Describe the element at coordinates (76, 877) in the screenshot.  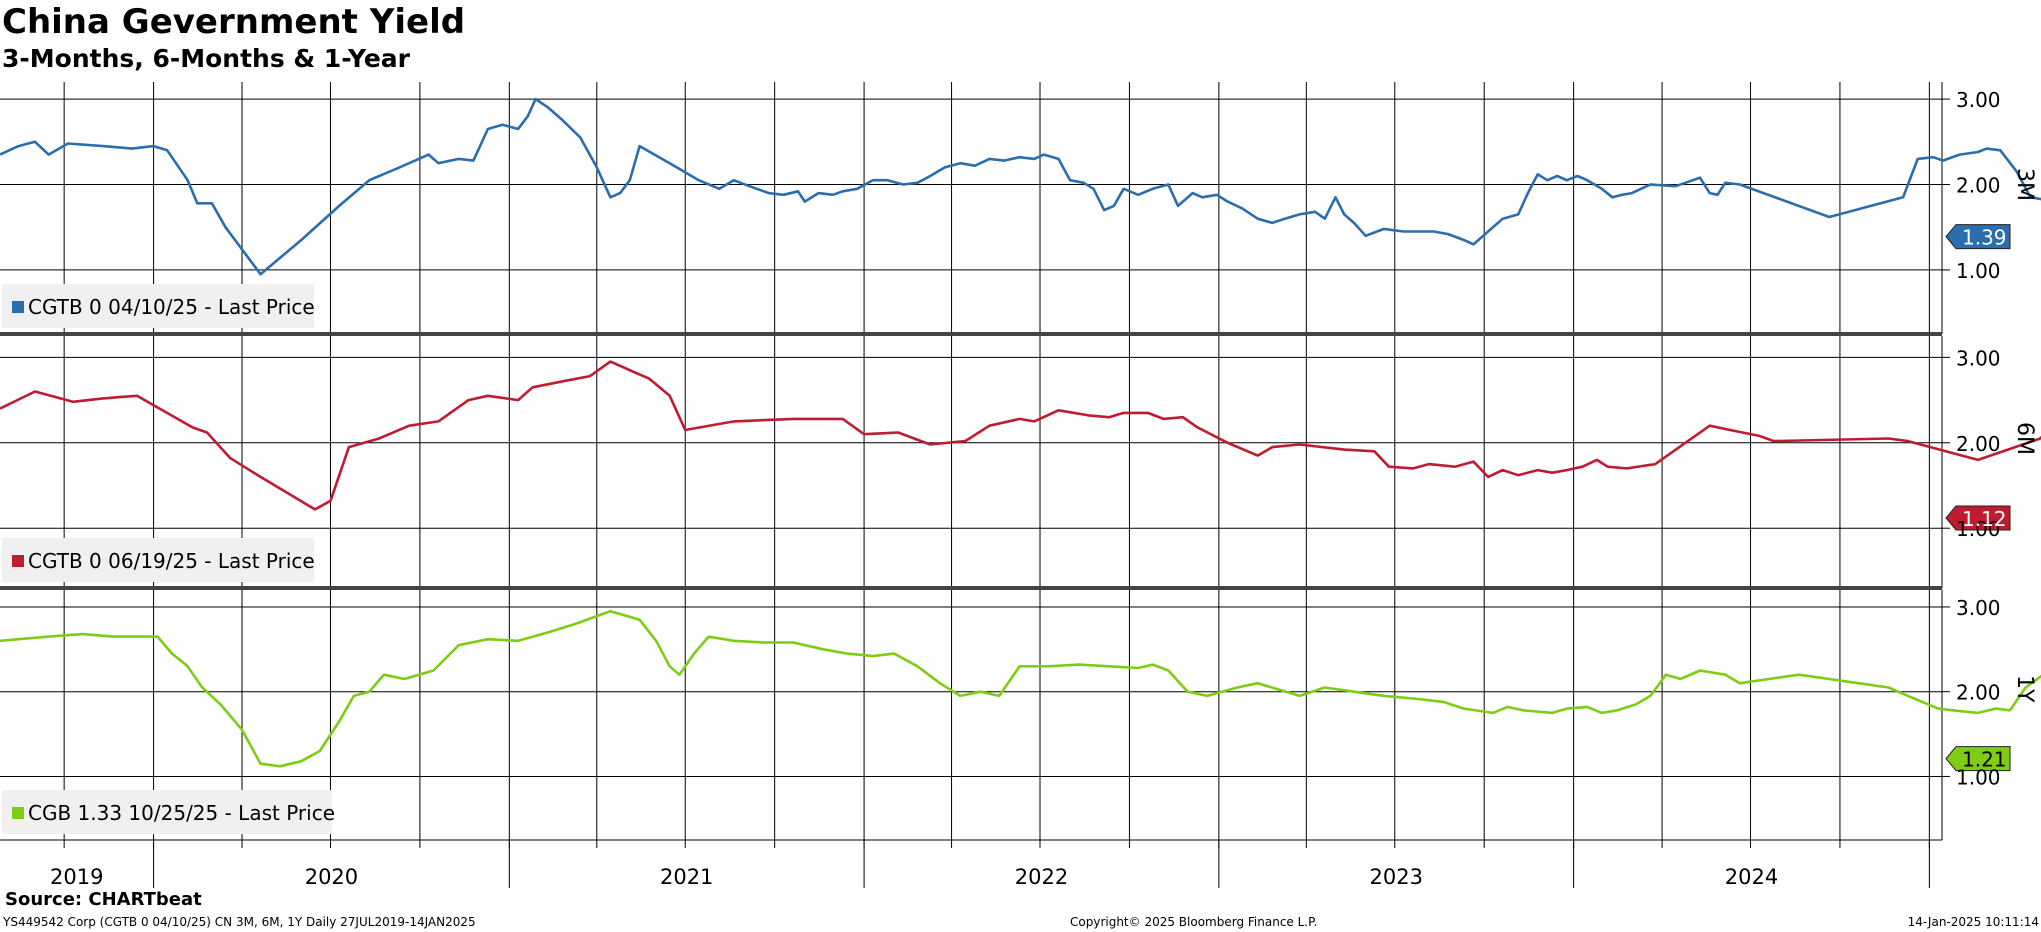
I see `x-tick-label: 2019` at that location.